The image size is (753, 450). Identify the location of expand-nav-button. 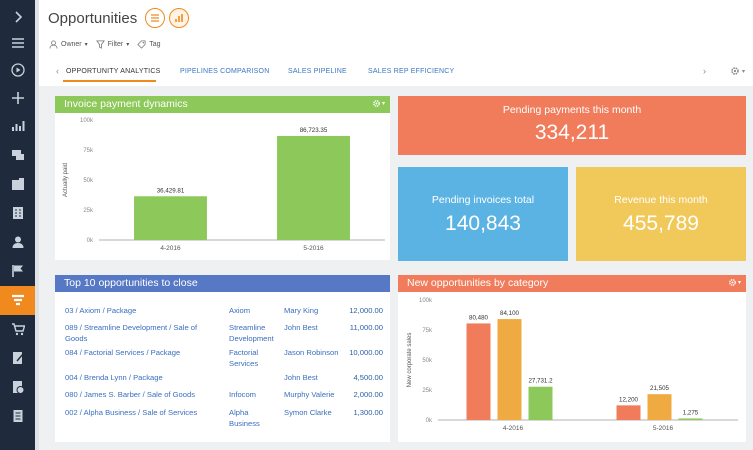
(17, 16).